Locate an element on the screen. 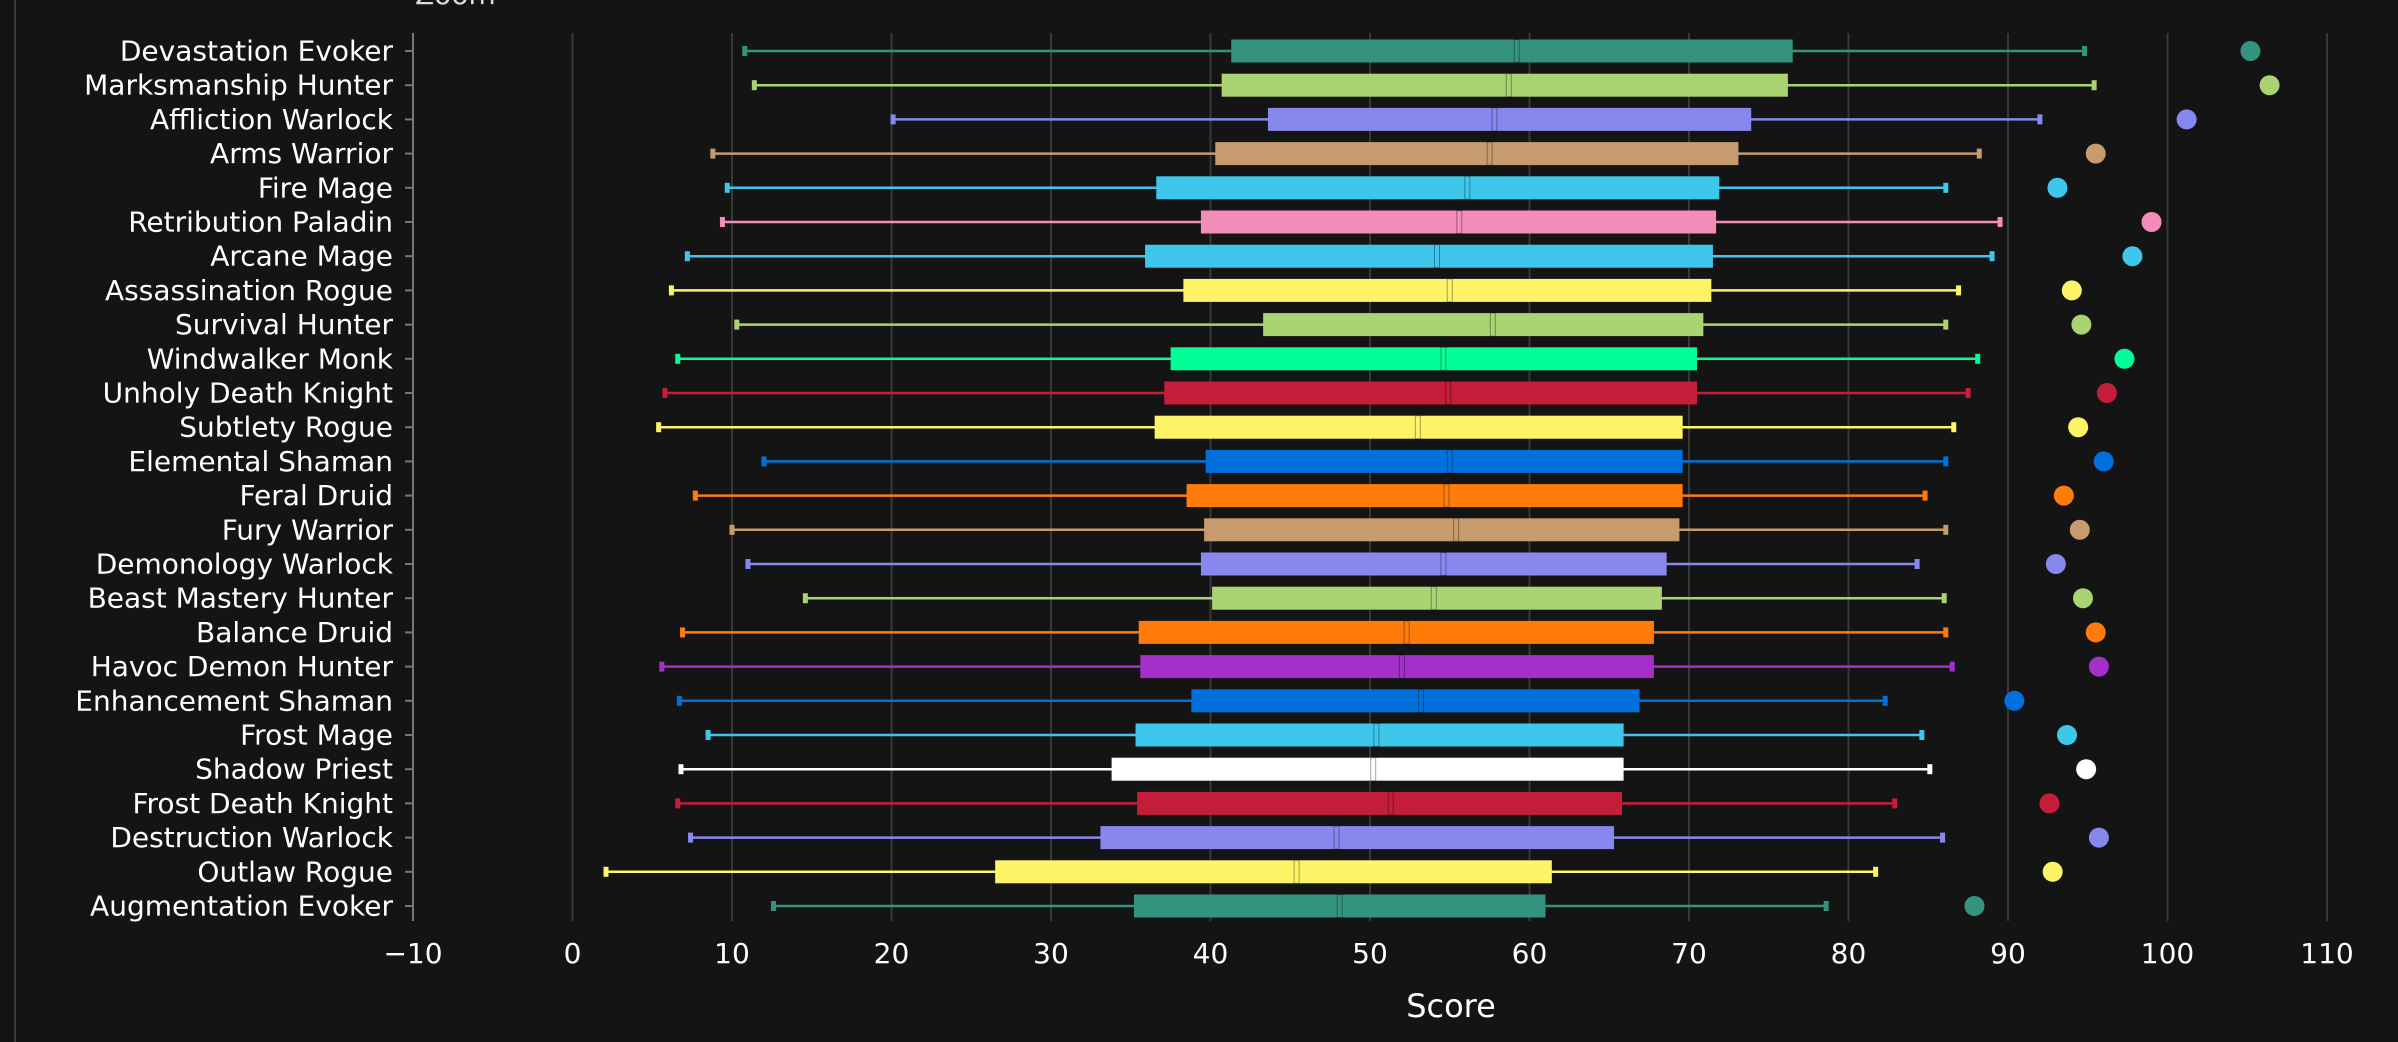  category-label: Balance Druid is located at coordinates (294, 632).